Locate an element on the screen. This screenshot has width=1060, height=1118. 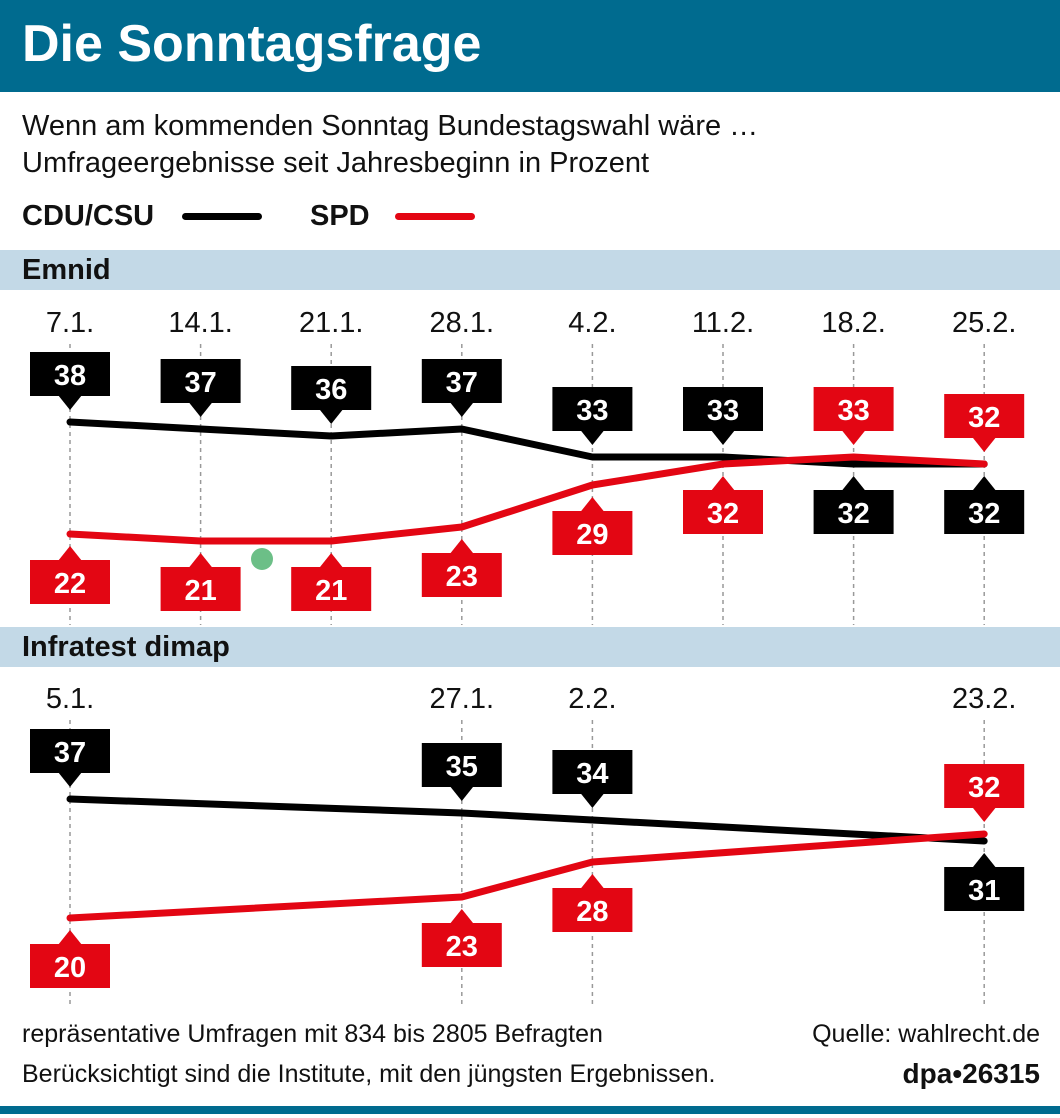
tick-label: 7.1. is located at coordinates (70, 323).